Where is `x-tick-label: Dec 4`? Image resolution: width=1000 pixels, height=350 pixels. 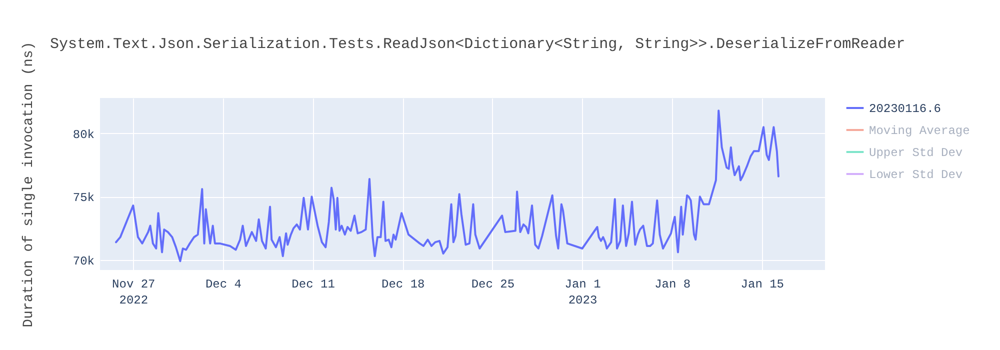 x-tick-label: Dec 4 is located at coordinates (223, 285).